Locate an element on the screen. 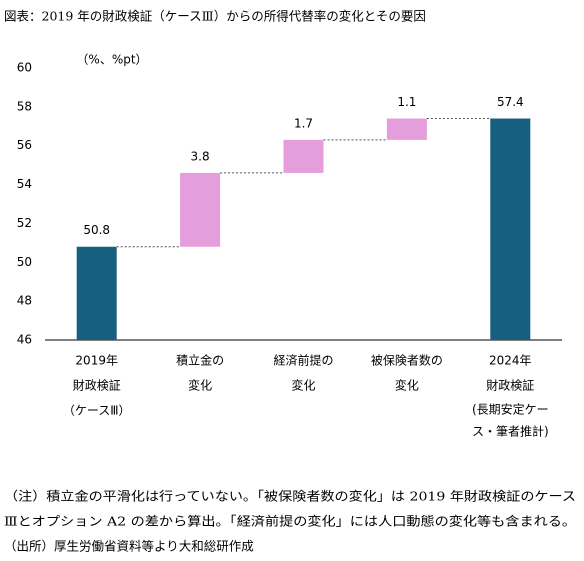 The image size is (584, 561). value-label: 1.1 is located at coordinates (406, 102).